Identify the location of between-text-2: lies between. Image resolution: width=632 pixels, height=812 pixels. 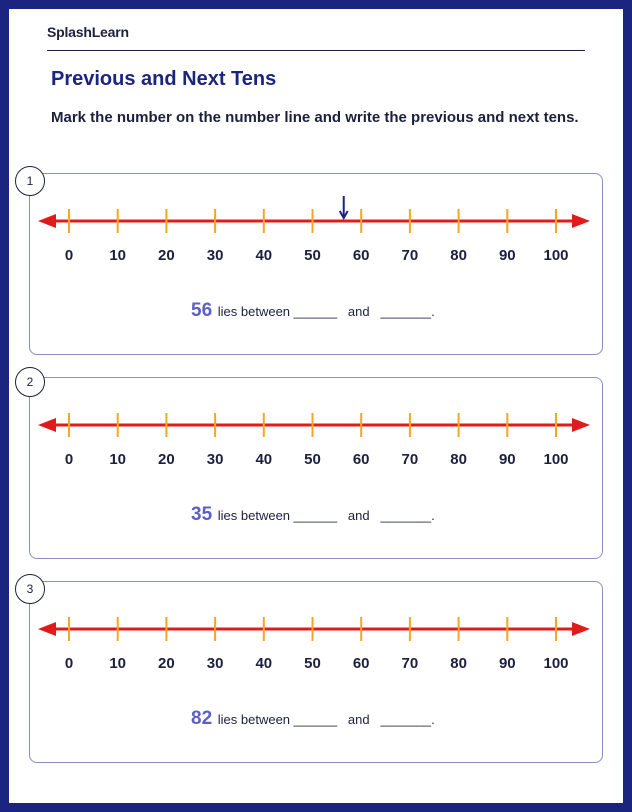
(254, 515).